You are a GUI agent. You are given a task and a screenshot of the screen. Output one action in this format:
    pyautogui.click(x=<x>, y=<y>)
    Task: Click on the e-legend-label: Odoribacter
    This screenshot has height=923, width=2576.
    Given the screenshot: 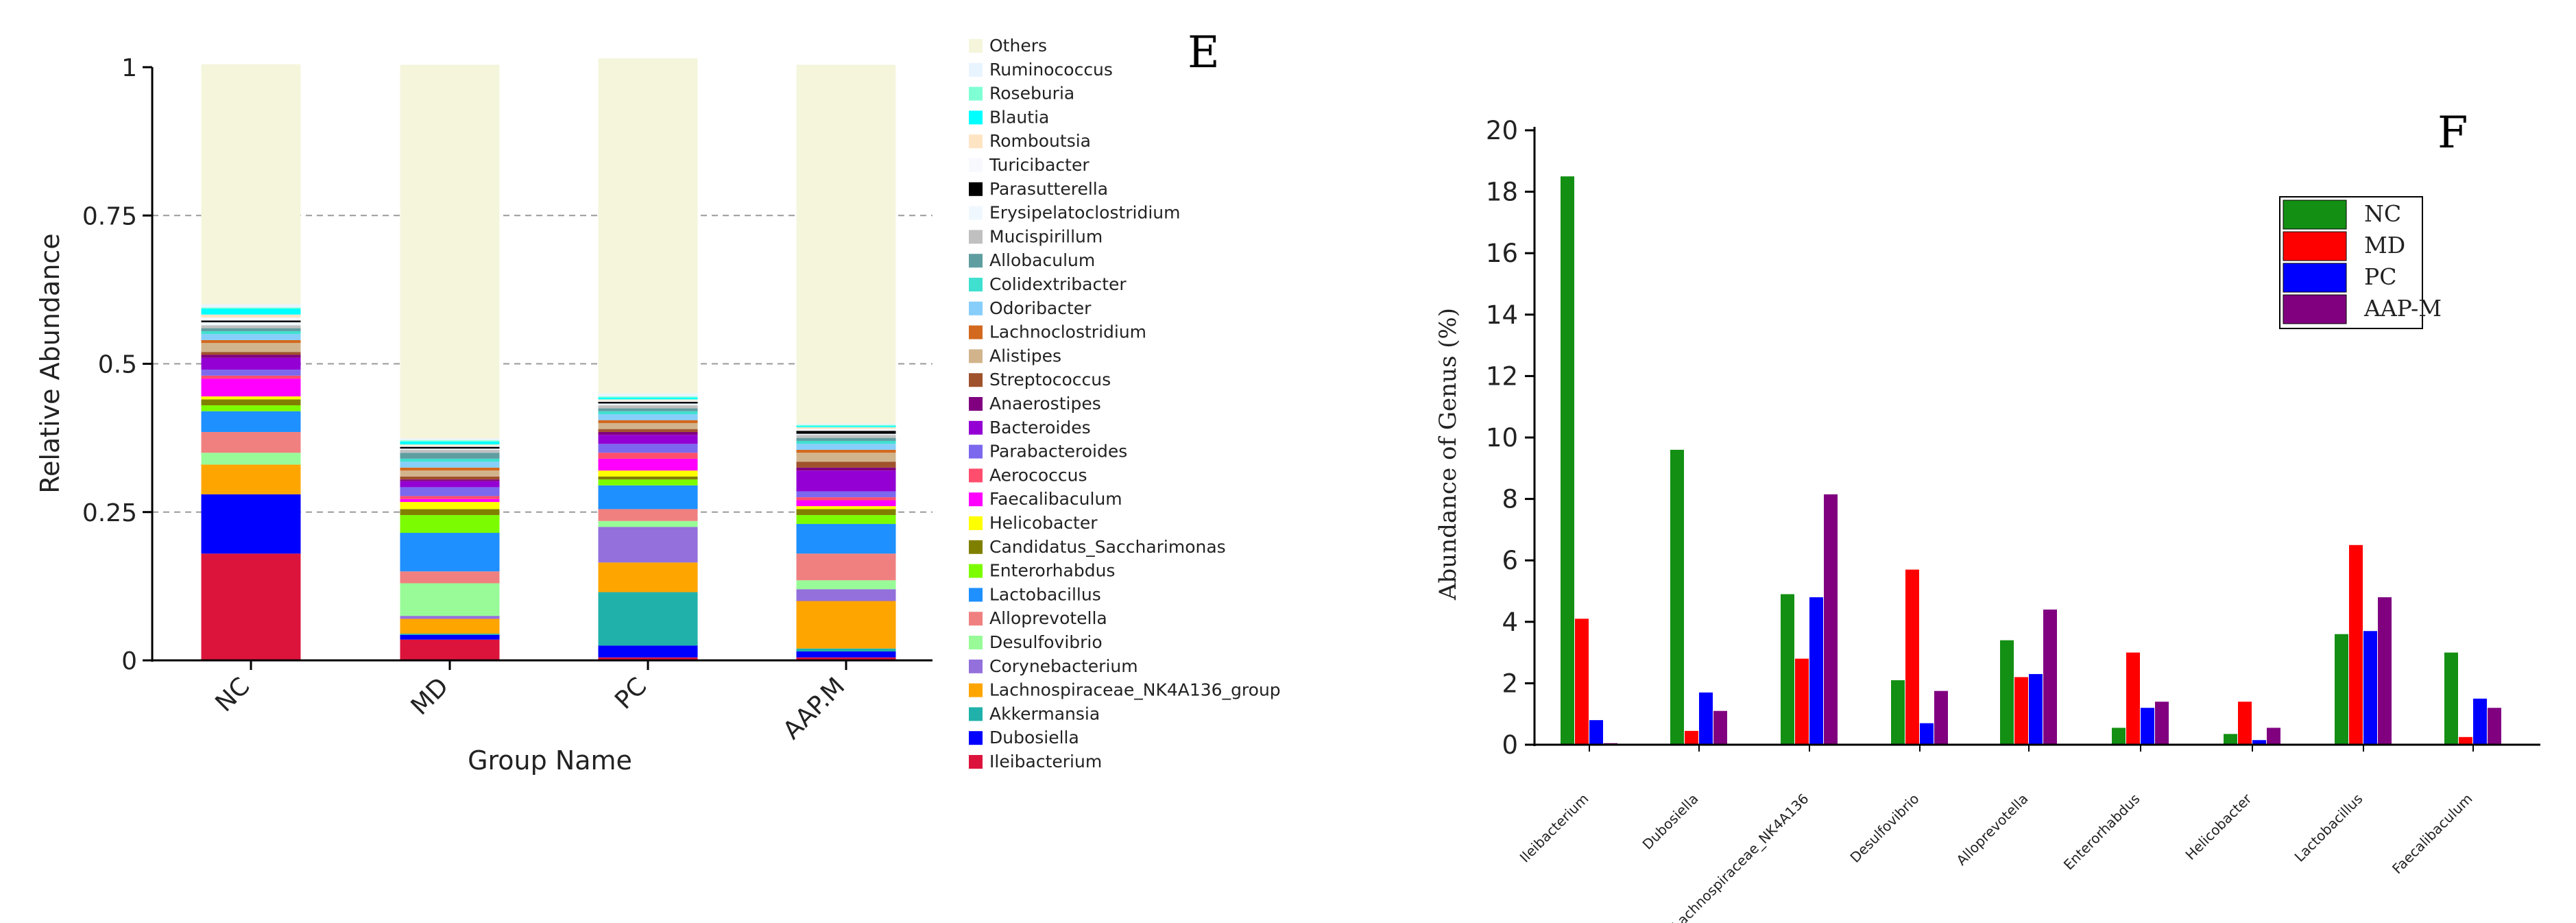 What is the action you would take?
    pyautogui.click(x=1040, y=308)
    